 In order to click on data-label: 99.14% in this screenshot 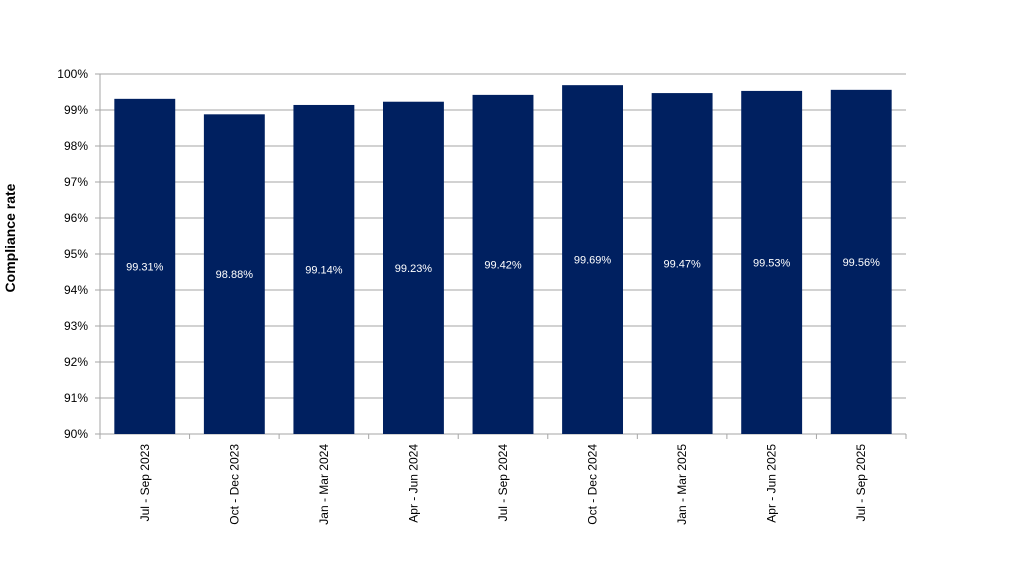, I will do `click(324, 270)`.